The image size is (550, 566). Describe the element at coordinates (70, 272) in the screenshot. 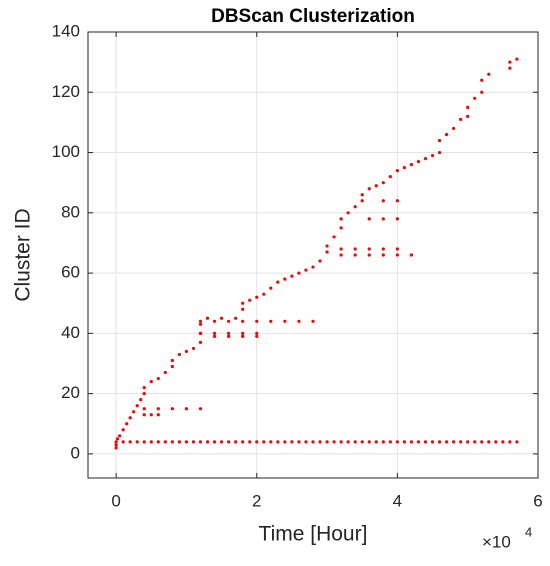

I see `y-tick-label: 60` at that location.